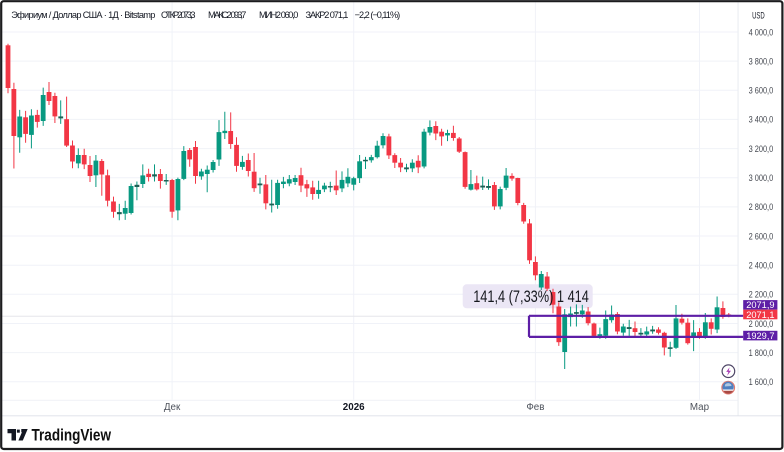 This screenshot has width=784, height=452. I want to click on svg-text: МИН2 060,0, so click(278, 15).